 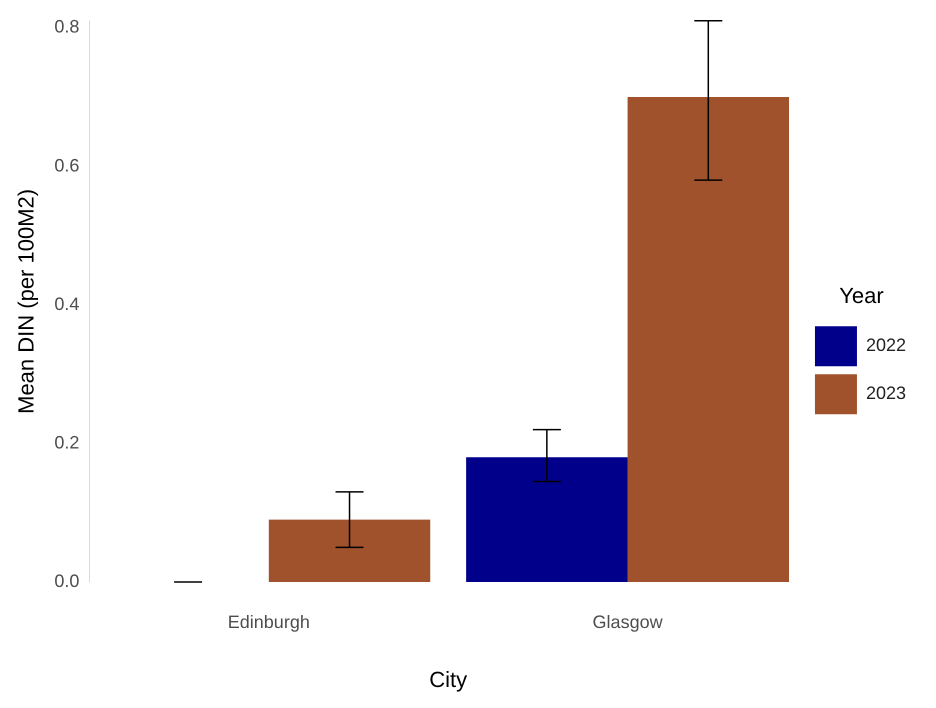 I want to click on x-axis-title: City, so click(x=448, y=679).